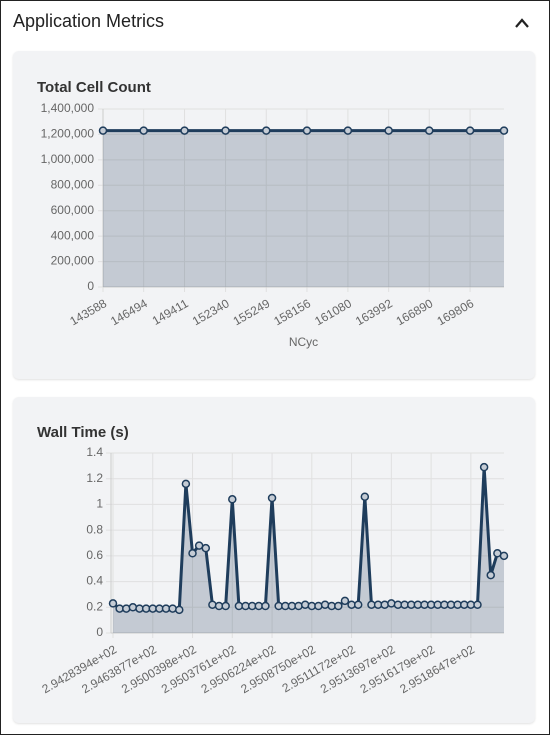 The width and height of the screenshot is (550, 735). I want to click on x-tick-label: 152340, so click(211, 312).